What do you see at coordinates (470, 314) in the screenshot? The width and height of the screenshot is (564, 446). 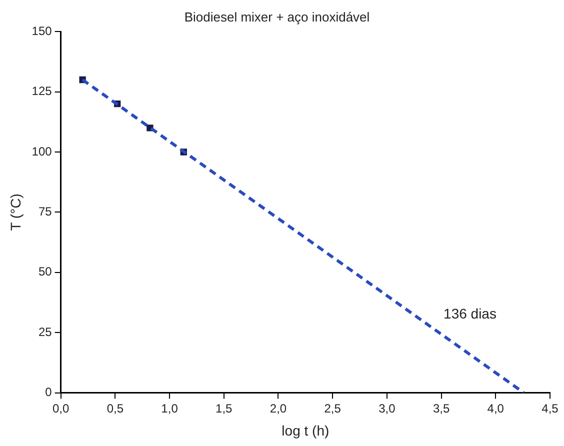 I see `annotation: 136 dias` at bounding box center [470, 314].